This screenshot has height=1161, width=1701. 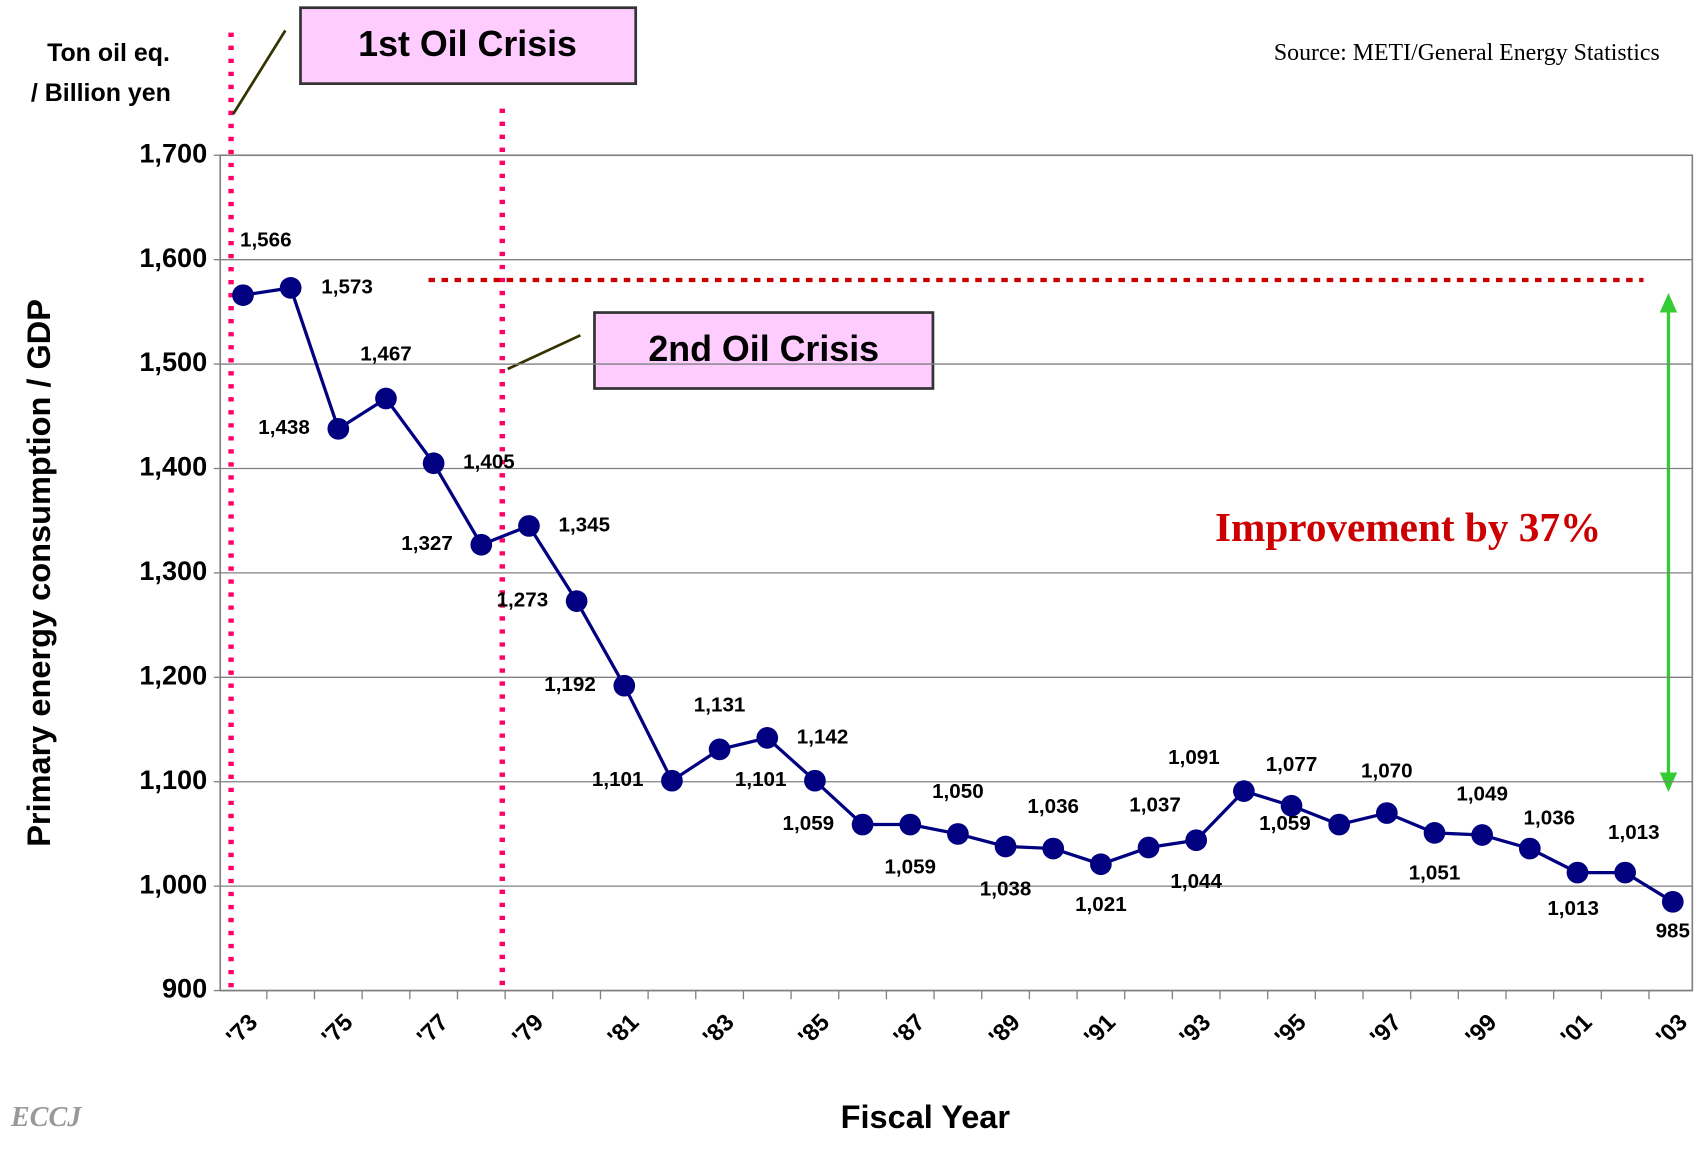 I want to click on value-label: 1,044, so click(x=1196, y=881).